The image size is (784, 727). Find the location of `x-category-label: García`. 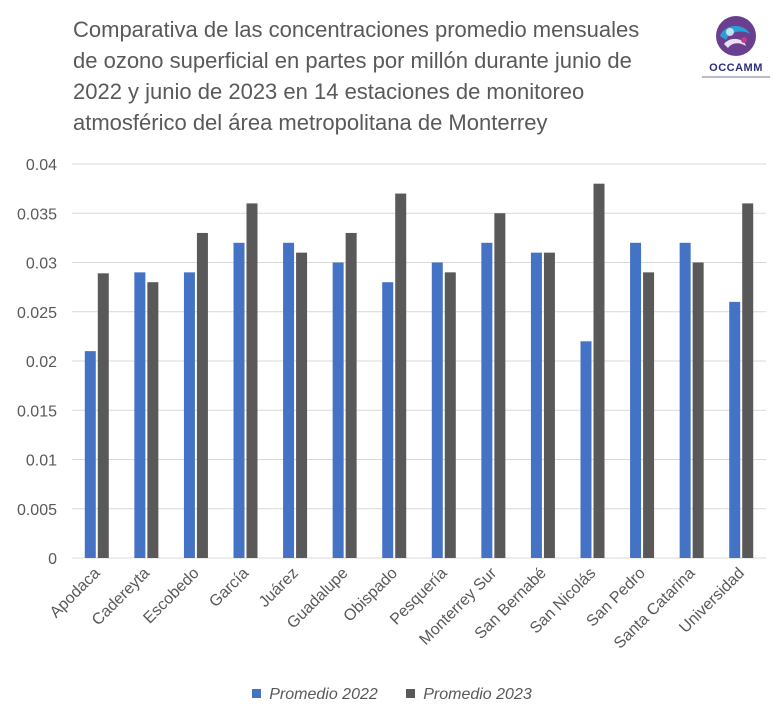

x-category-label: García is located at coordinates (229, 588).